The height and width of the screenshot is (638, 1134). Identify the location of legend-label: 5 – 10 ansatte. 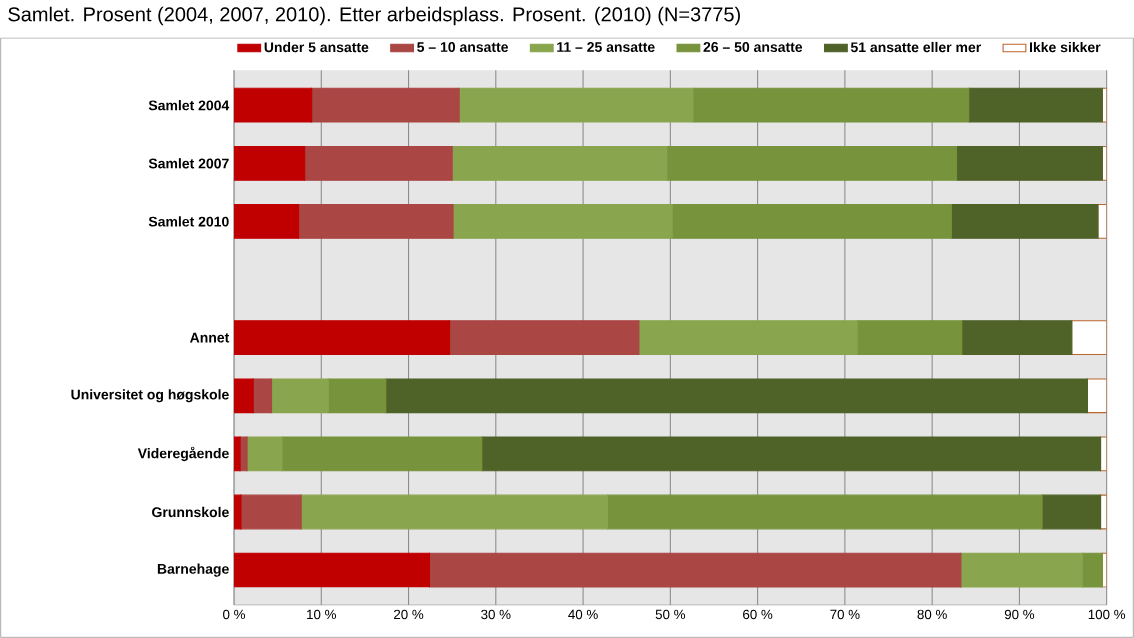
(463, 47).